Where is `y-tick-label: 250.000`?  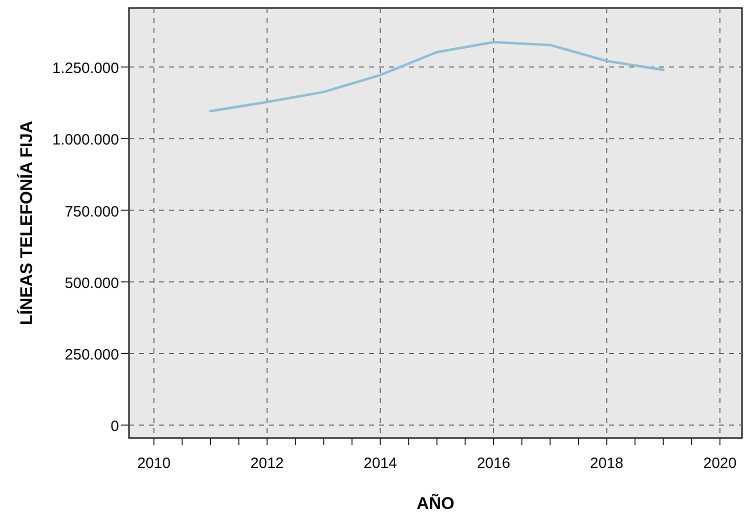 y-tick-label: 250.000 is located at coordinates (91, 355).